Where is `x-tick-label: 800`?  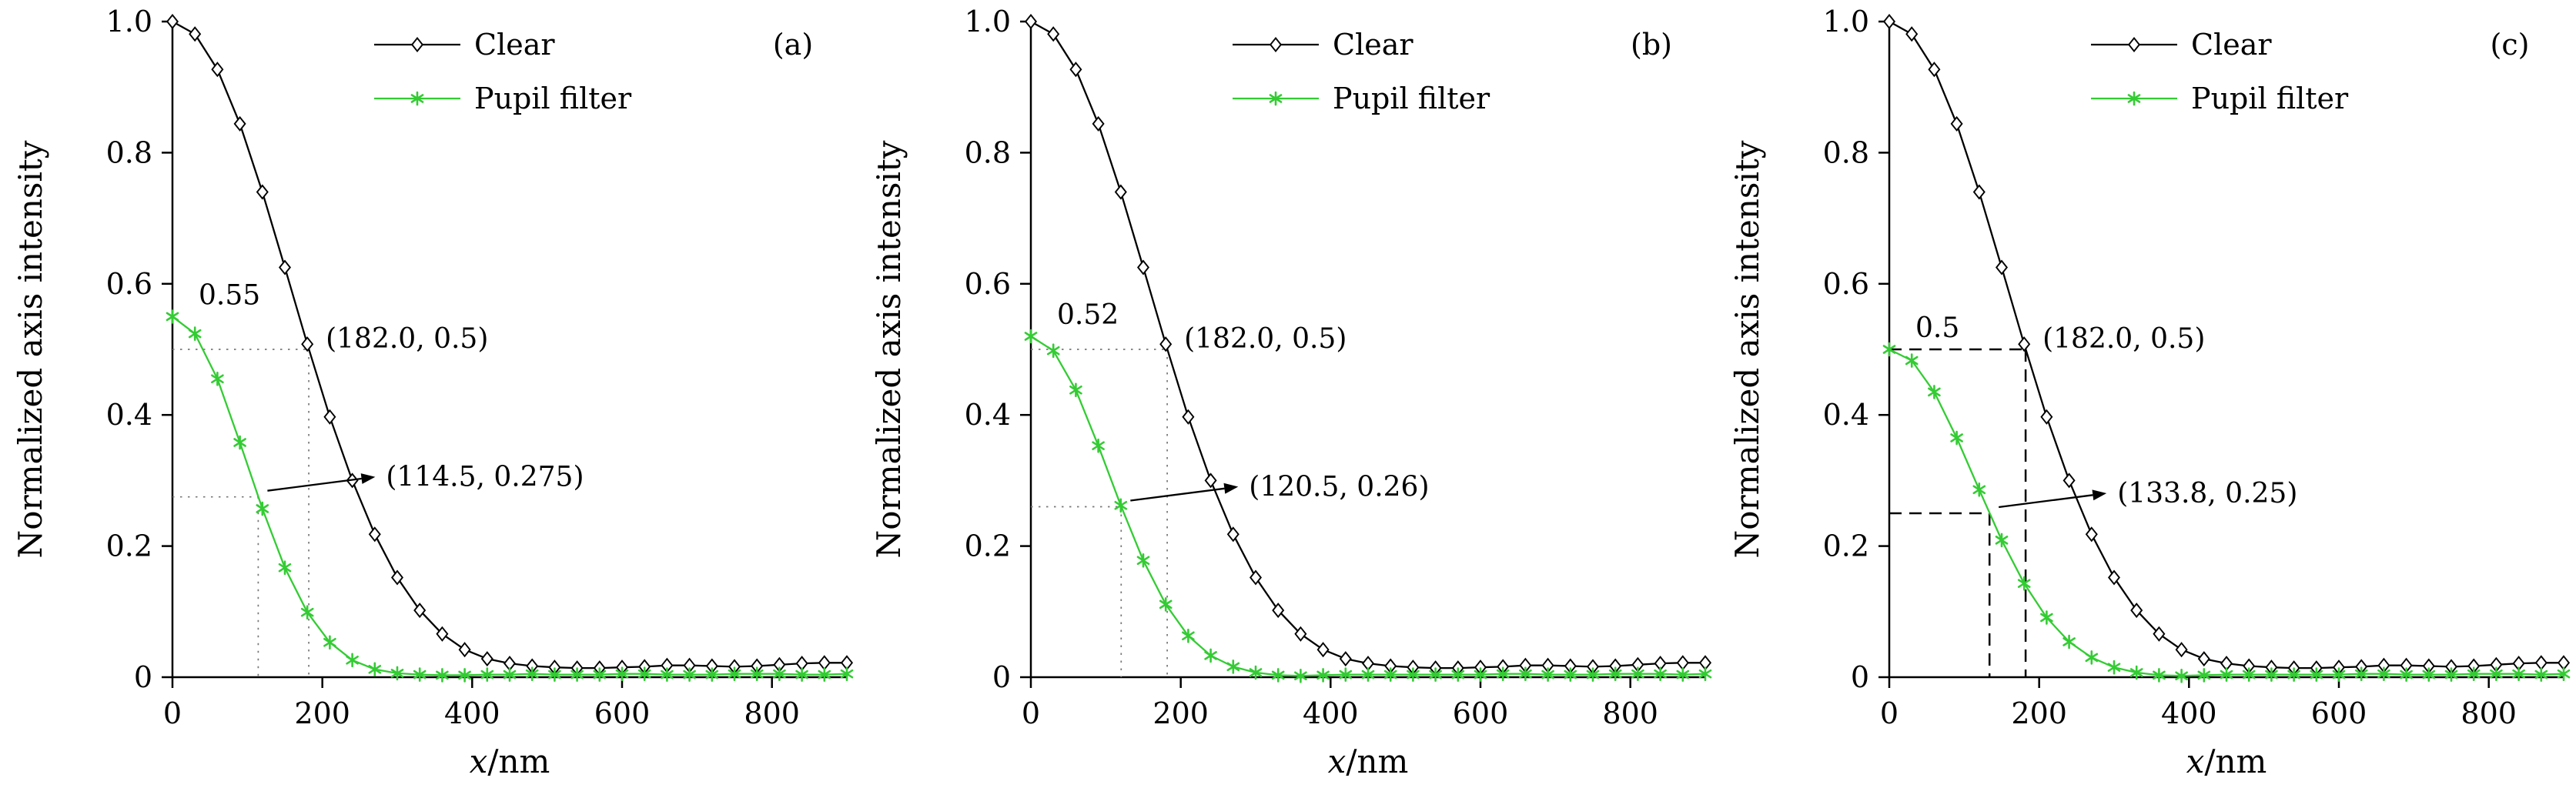
x-tick-label: 800 is located at coordinates (772, 713).